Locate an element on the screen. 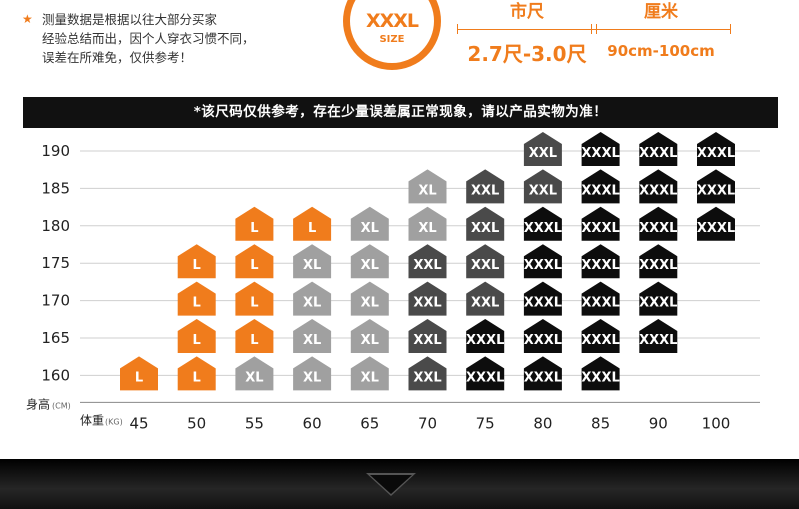  x-tick-label: 50 is located at coordinates (196, 423).